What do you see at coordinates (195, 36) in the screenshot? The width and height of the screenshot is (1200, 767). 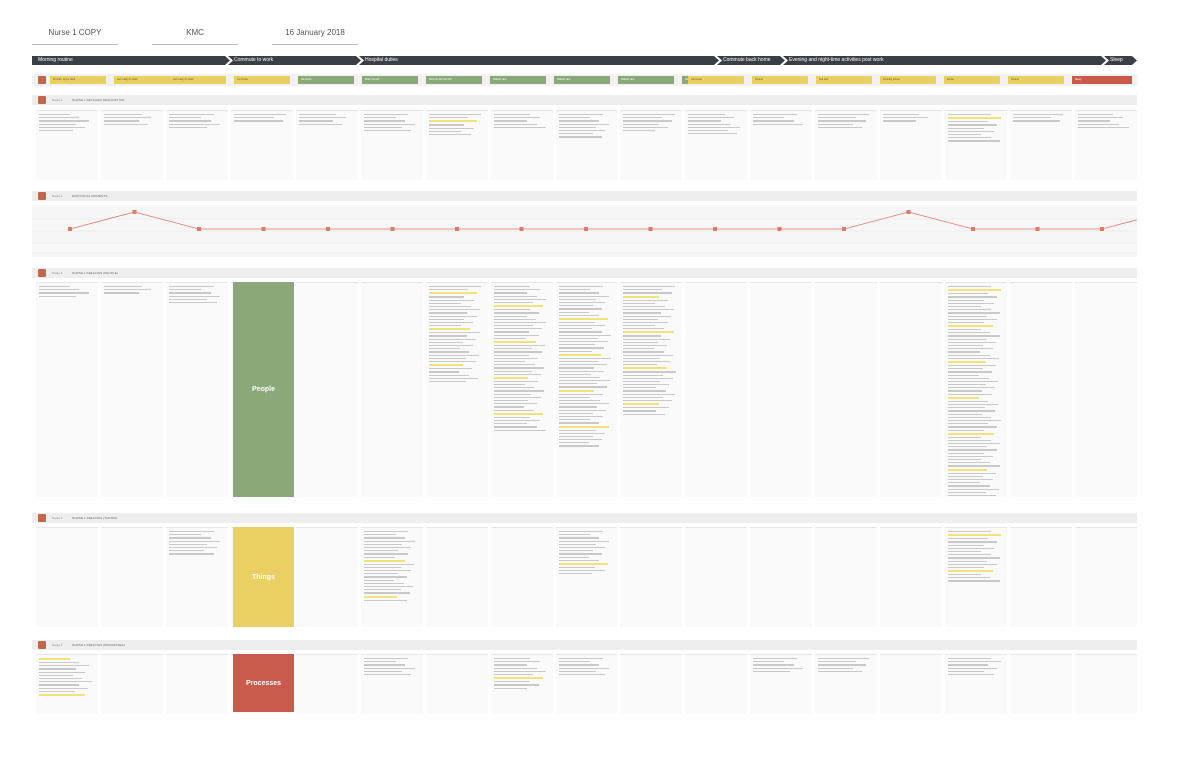 I see `location-field: KMC` at bounding box center [195, 36].